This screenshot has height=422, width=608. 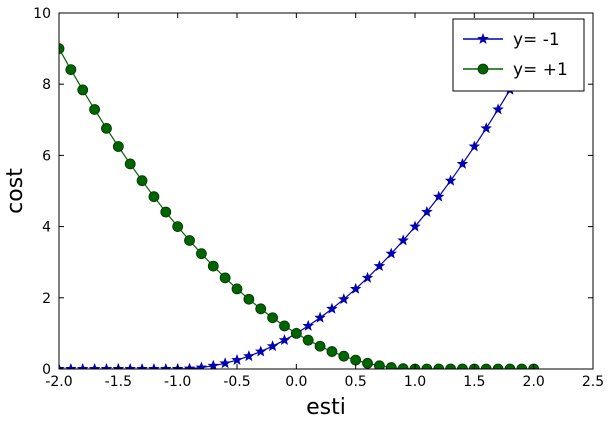 I want to click on legend-entry: y= -1, so click(x=511, y=40).